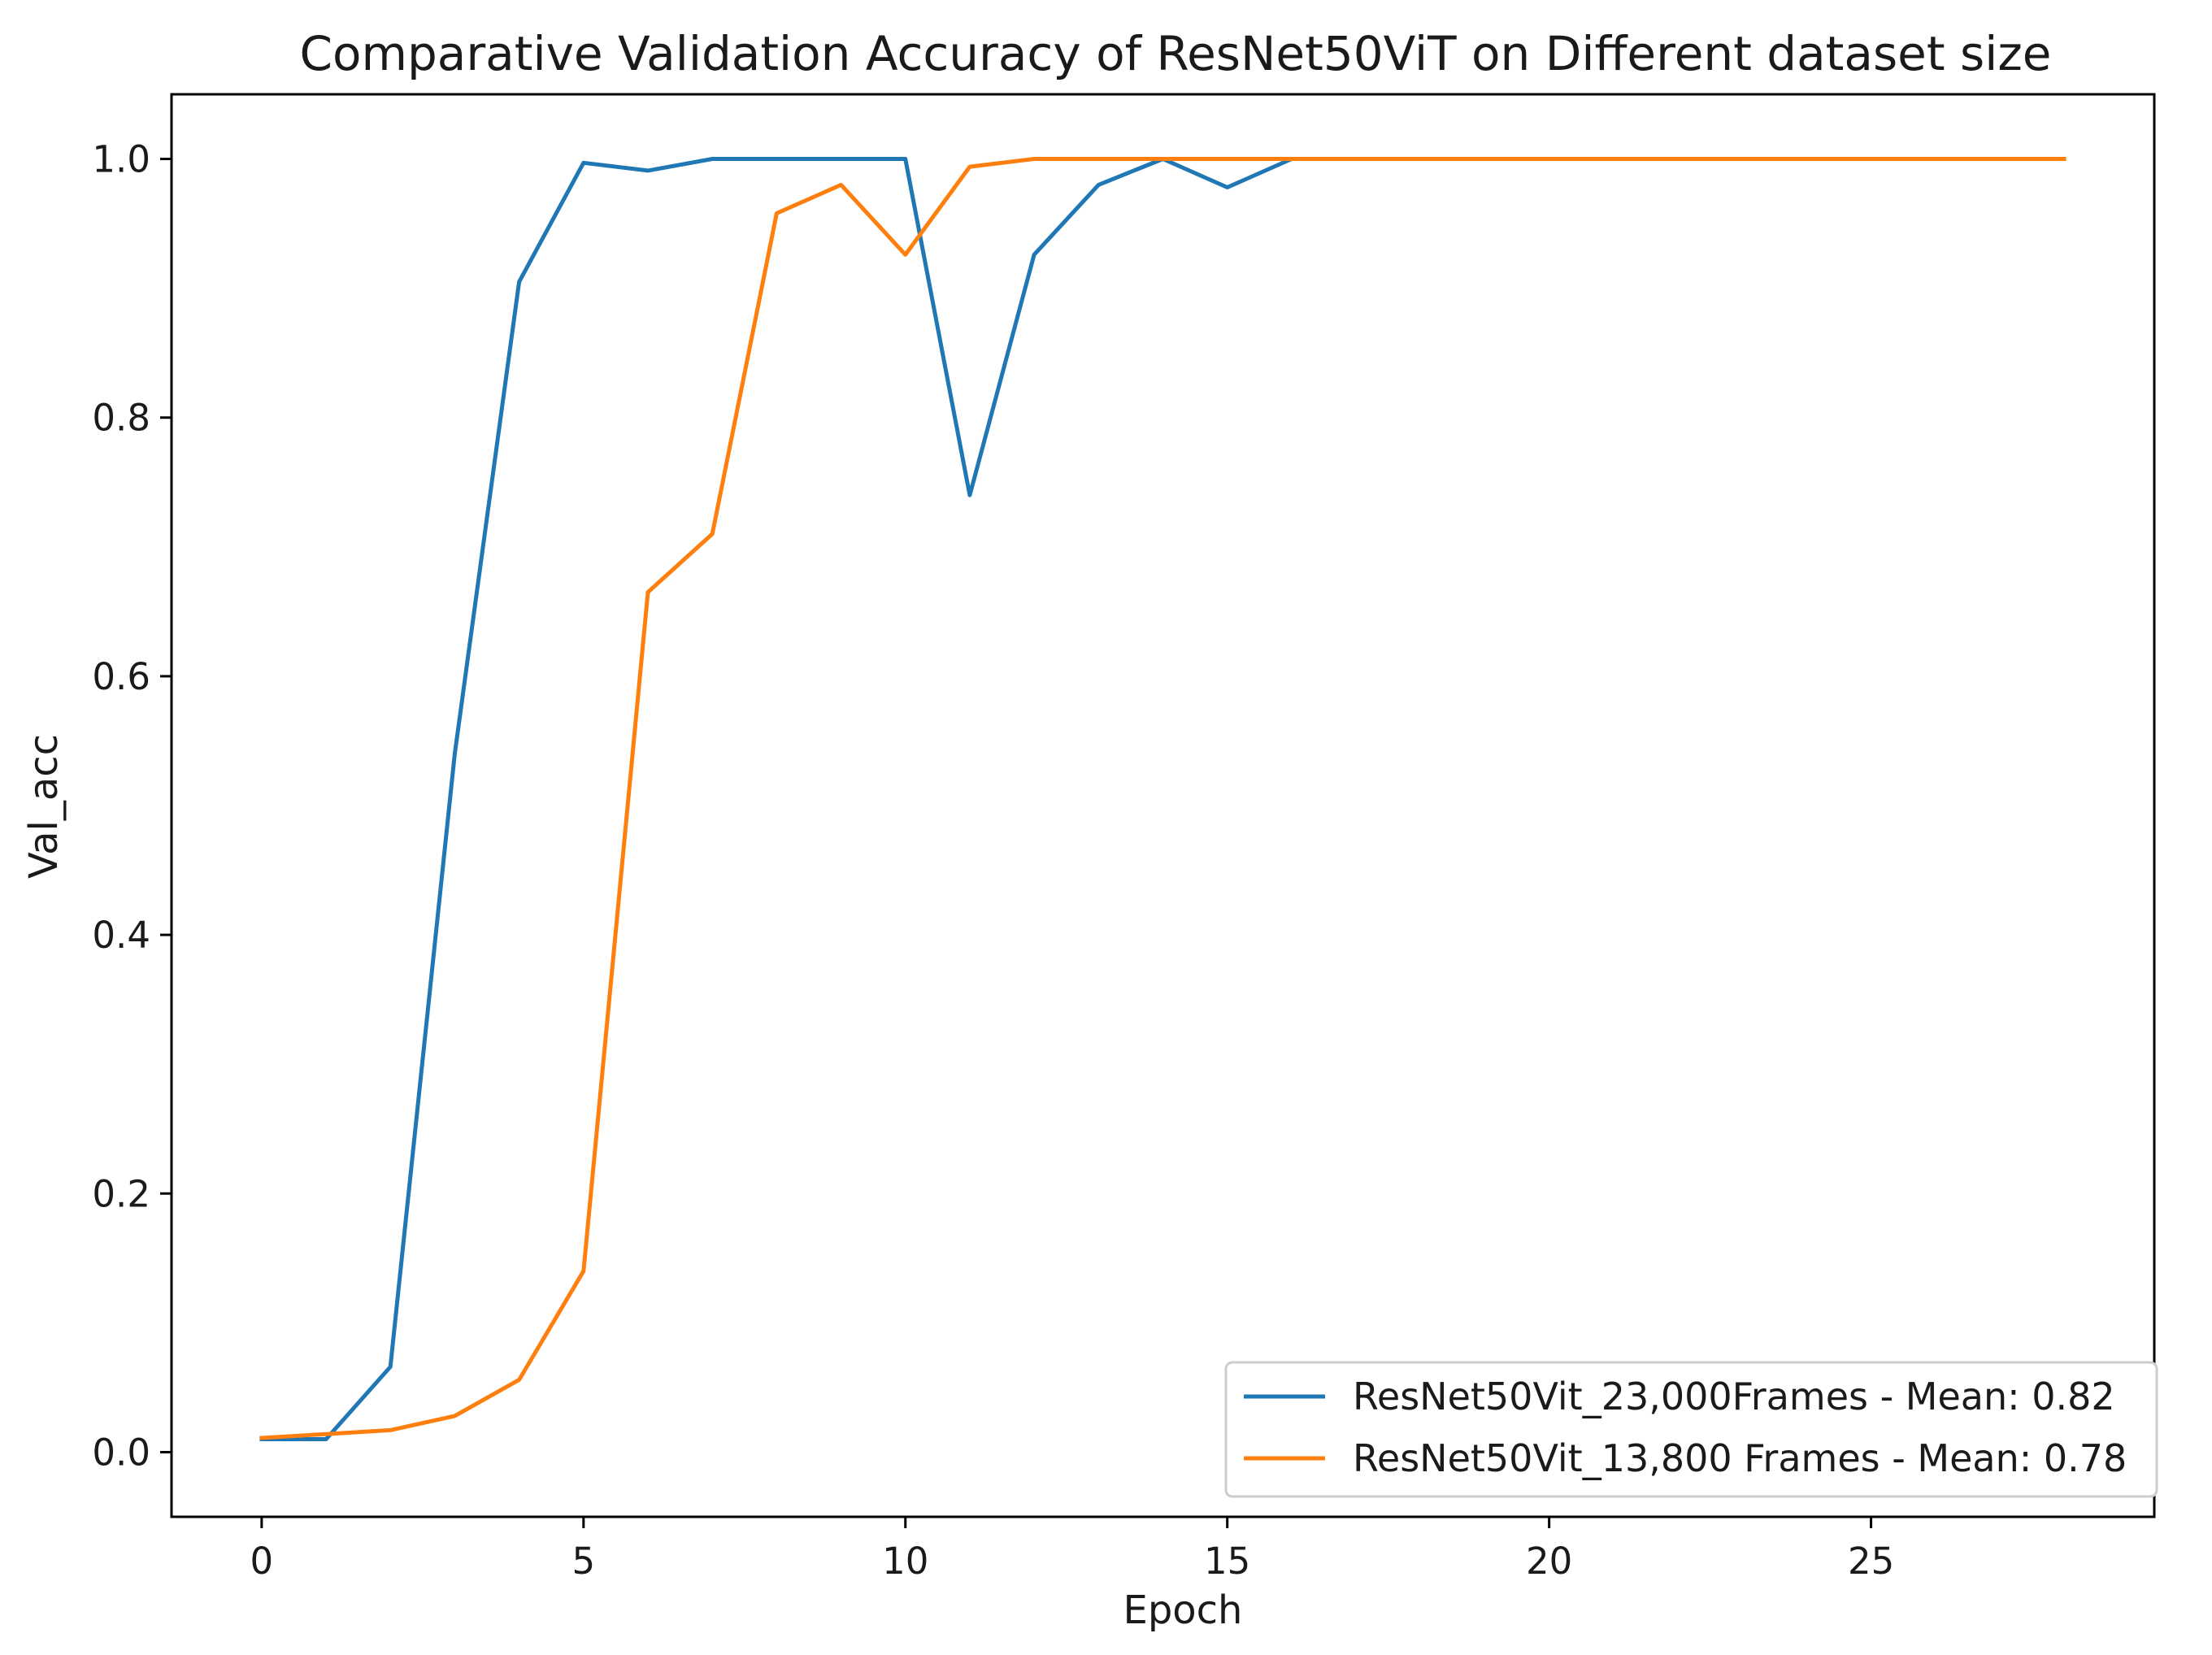 Image resolution: width=2212 pixels, height=1655 pixels. Describe the element at coordinates (121, 418) in the screenshot. I see `y-tick-label: 0.8` at that location.